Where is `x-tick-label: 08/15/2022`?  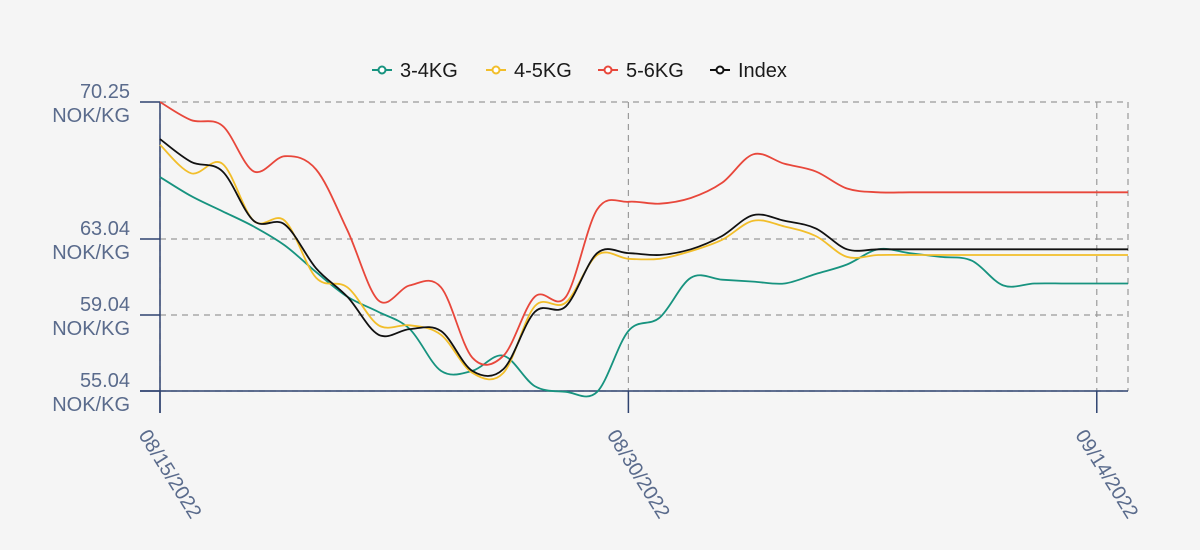 x-tick-label: 08/15/2022 is located at coordinates (170, 474).